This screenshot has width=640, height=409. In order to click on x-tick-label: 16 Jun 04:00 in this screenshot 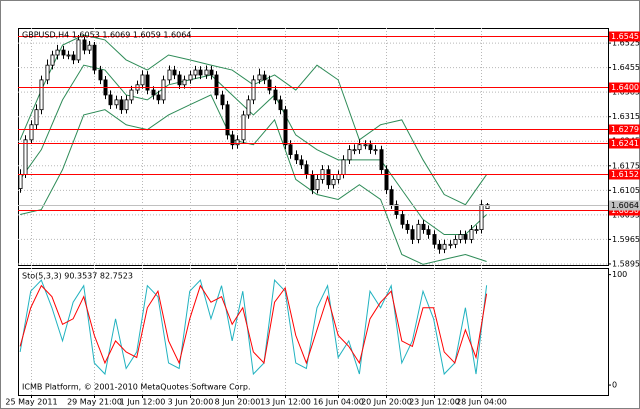, I will do `click(338, 402)`.